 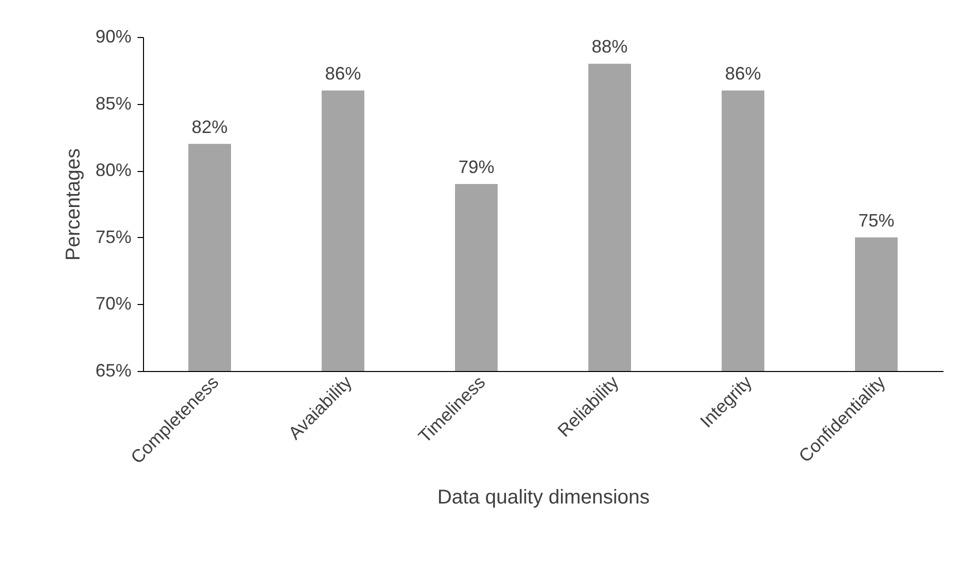 I want to click on data-label: 88%, so click(x=610, y=46).